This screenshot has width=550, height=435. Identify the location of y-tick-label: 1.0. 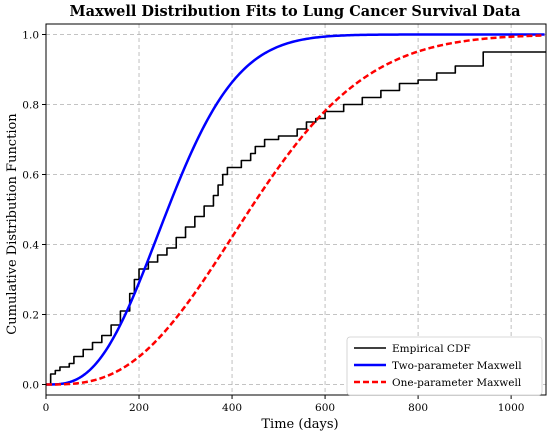
(30, 36).